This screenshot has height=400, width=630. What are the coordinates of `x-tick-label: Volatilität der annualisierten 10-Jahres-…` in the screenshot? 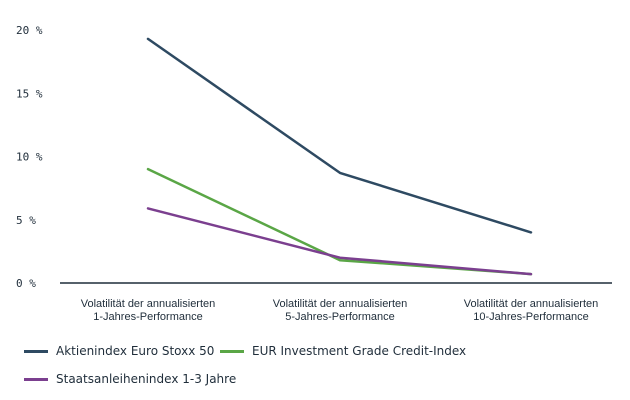 It's located at (531, 310).